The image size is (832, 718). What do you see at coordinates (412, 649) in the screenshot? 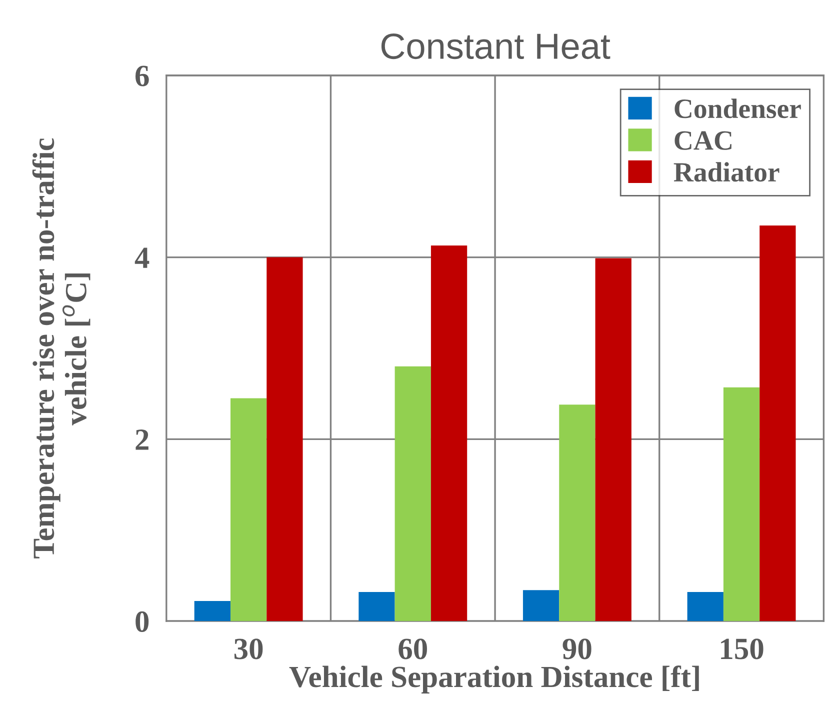
I see `x-tick-label: 60` at bounding box center [412, 649].